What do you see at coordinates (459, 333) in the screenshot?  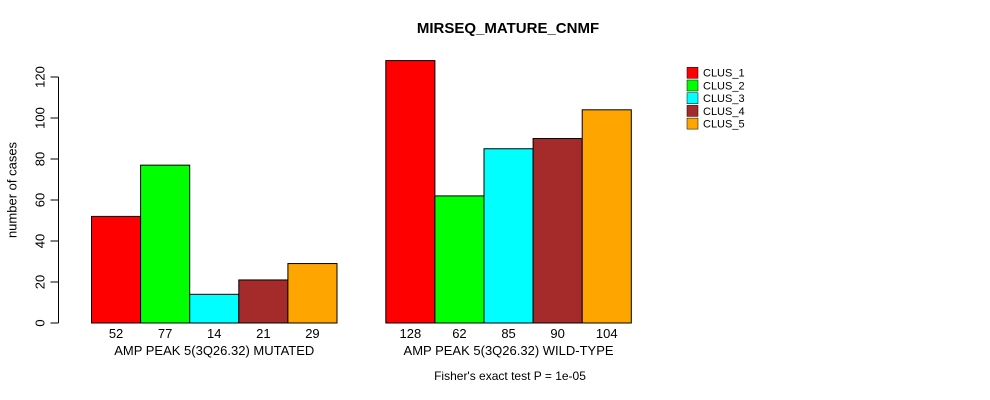 I see `bar-value-label: 62` at bounding box center [459, 333].